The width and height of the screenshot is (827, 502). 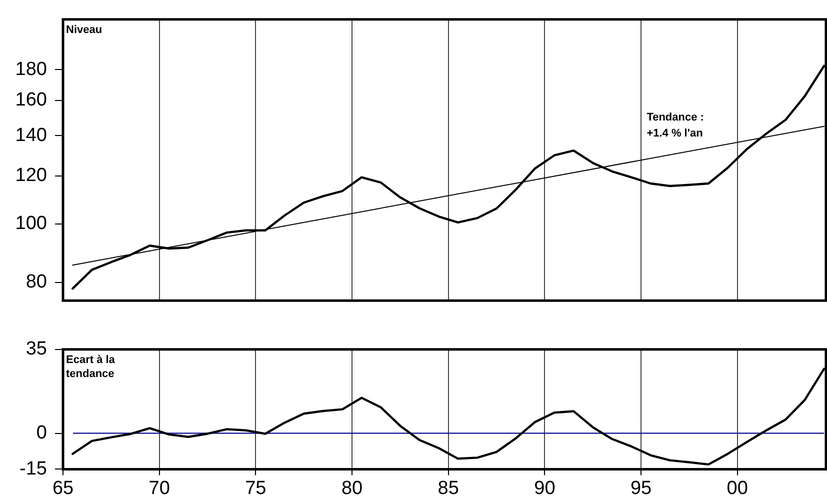 I want to click on y-tick-label: 80, so click(x=36, y=282).